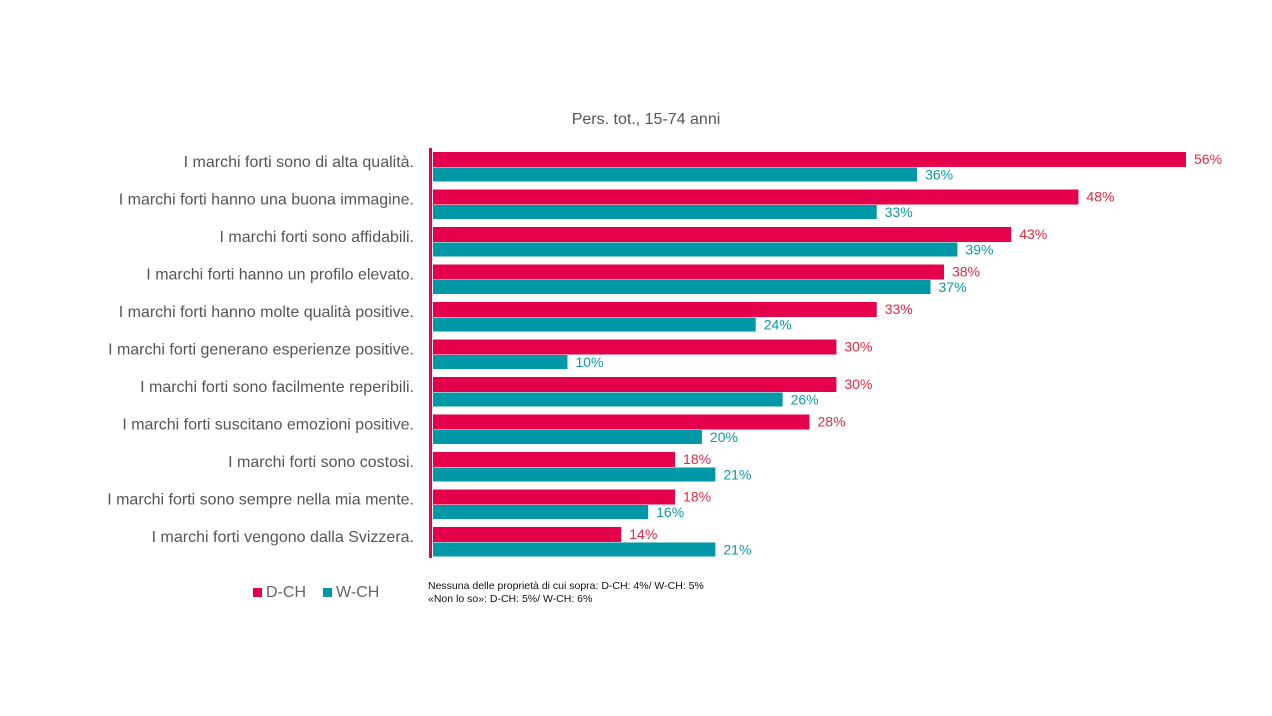 Image resolution: width=1272 pixels, height=716 pixels. I want to click on data-label-d-ch: 14%, so click(643, 534).